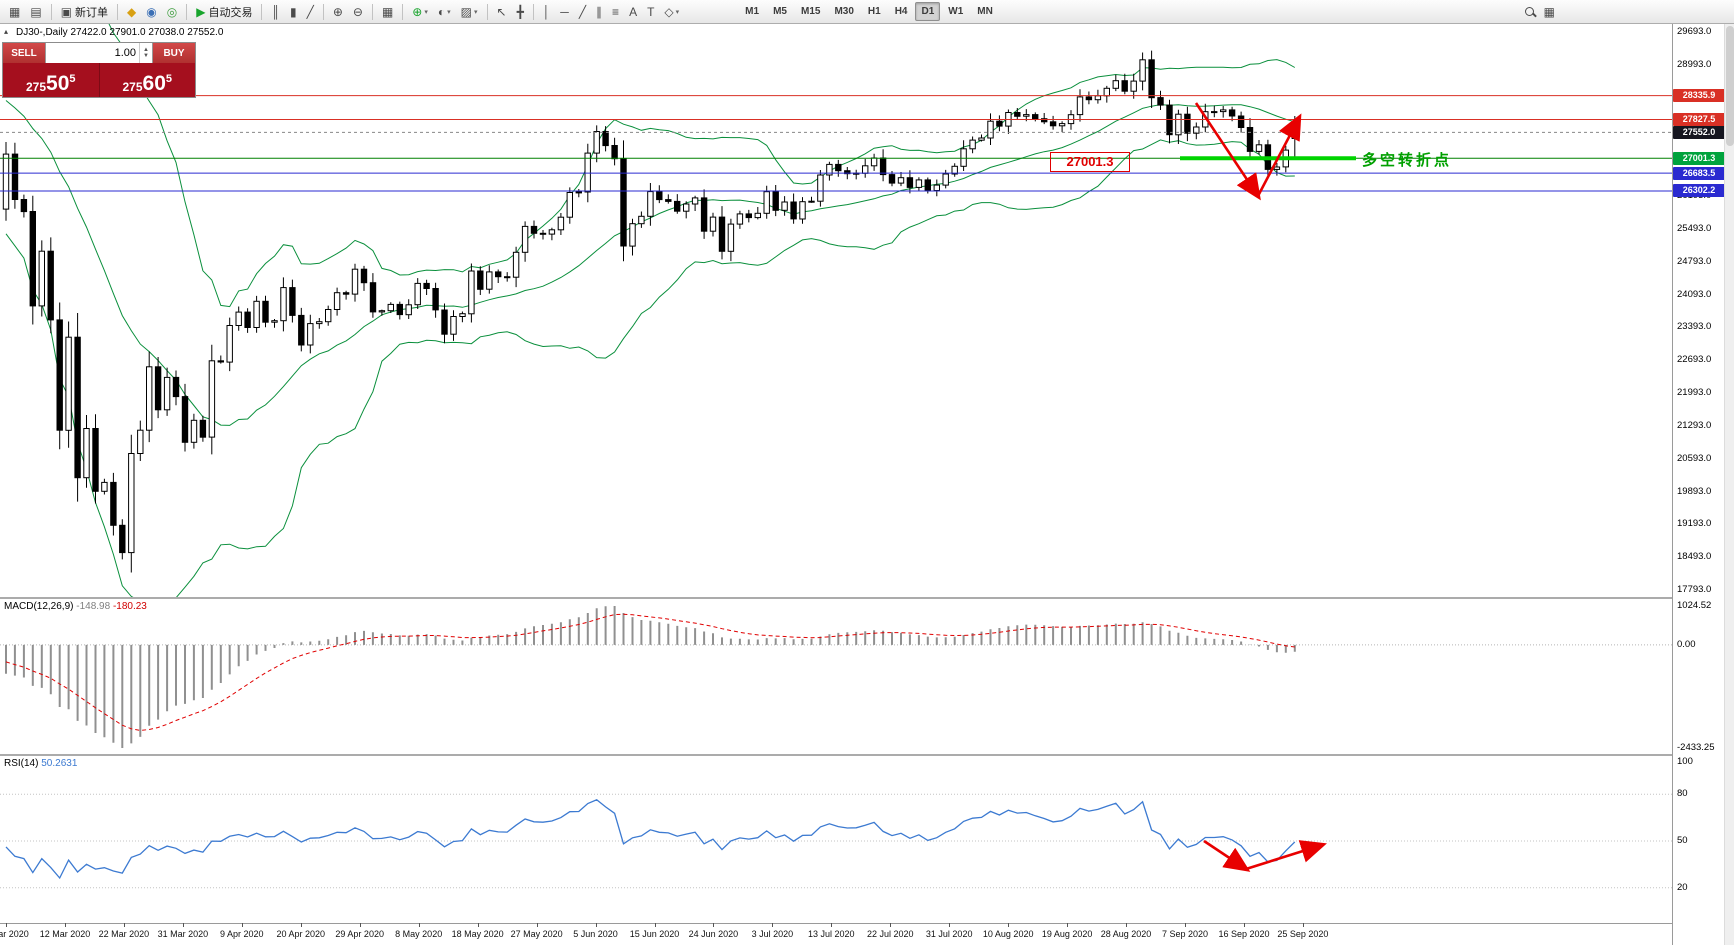 The width and height of the screenshot is (1734, 950). What do you see at coordinates (1699, 173) in the screenshot?
I see `price-marker-badge: 26683.5` at bounding box center [1699, 173].